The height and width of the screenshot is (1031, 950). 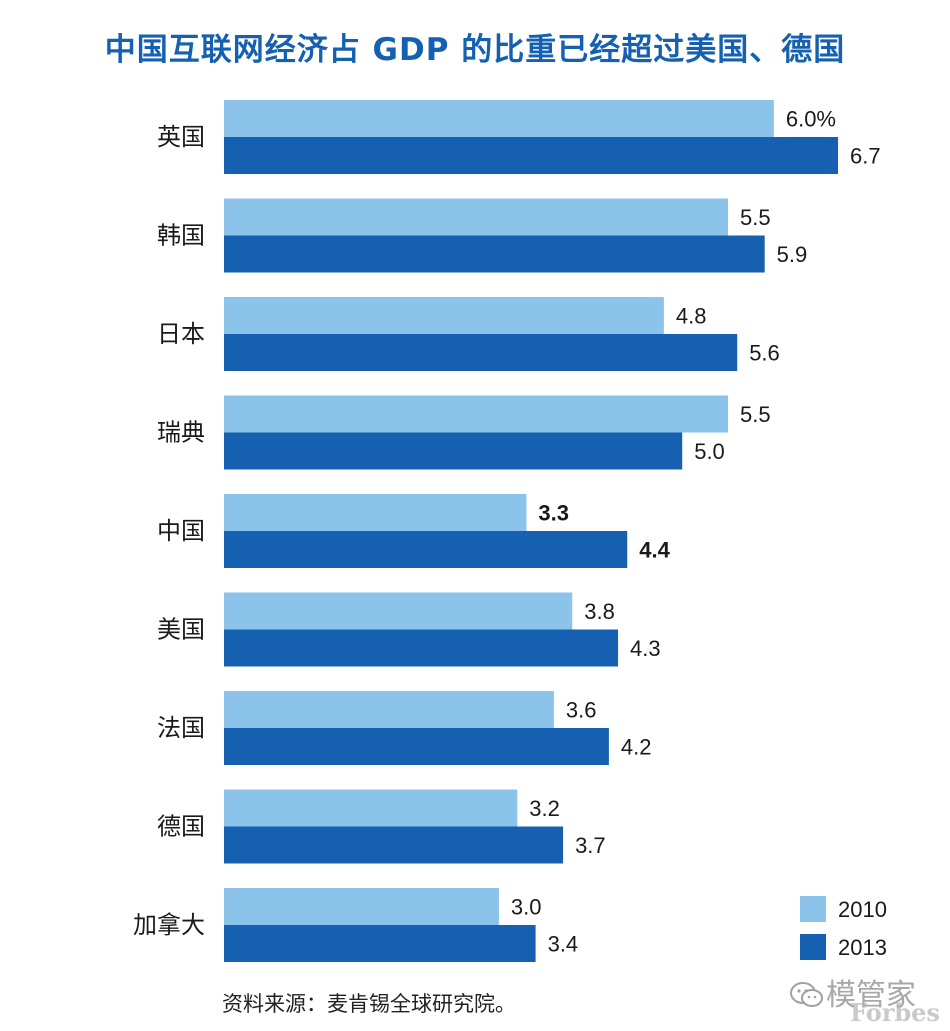 I want to click on watermark-forbes: Forbes, so click(x=895, y=1012).